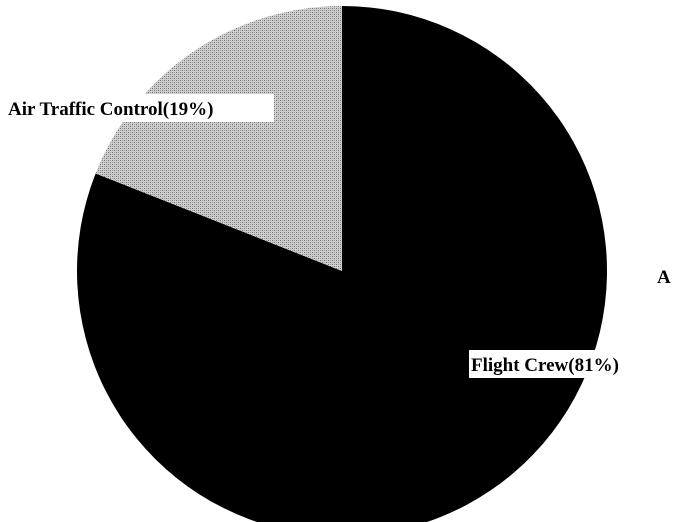  What do you see at coordinates (110, 109) in the screenshot?
I see `label-air-traffic-control: Air Traffic Control(19%)` at bounding box center [110, 109].